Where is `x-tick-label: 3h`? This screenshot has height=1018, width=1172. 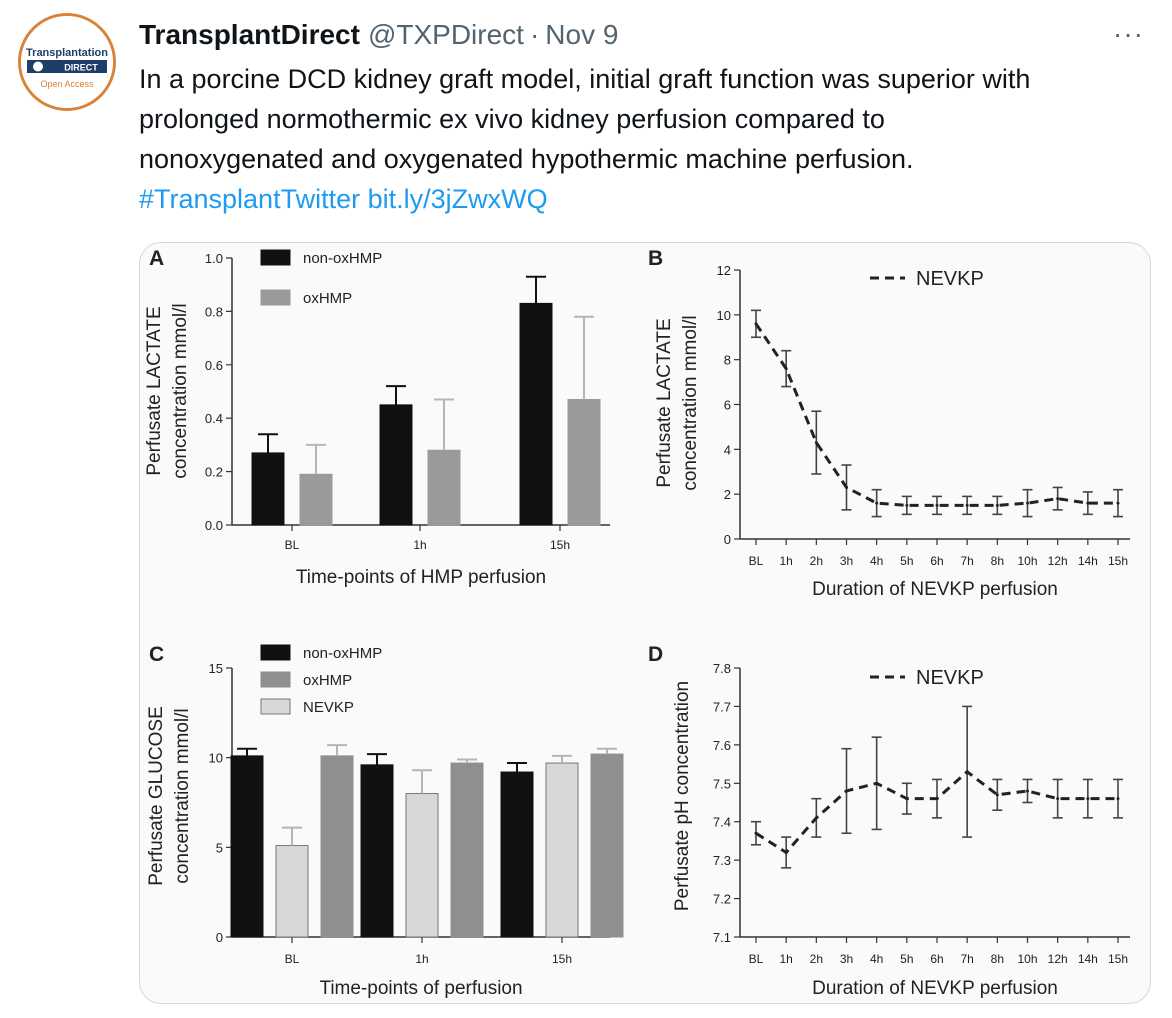 x-tick-label: 3h is located at coordinates (846, 561).